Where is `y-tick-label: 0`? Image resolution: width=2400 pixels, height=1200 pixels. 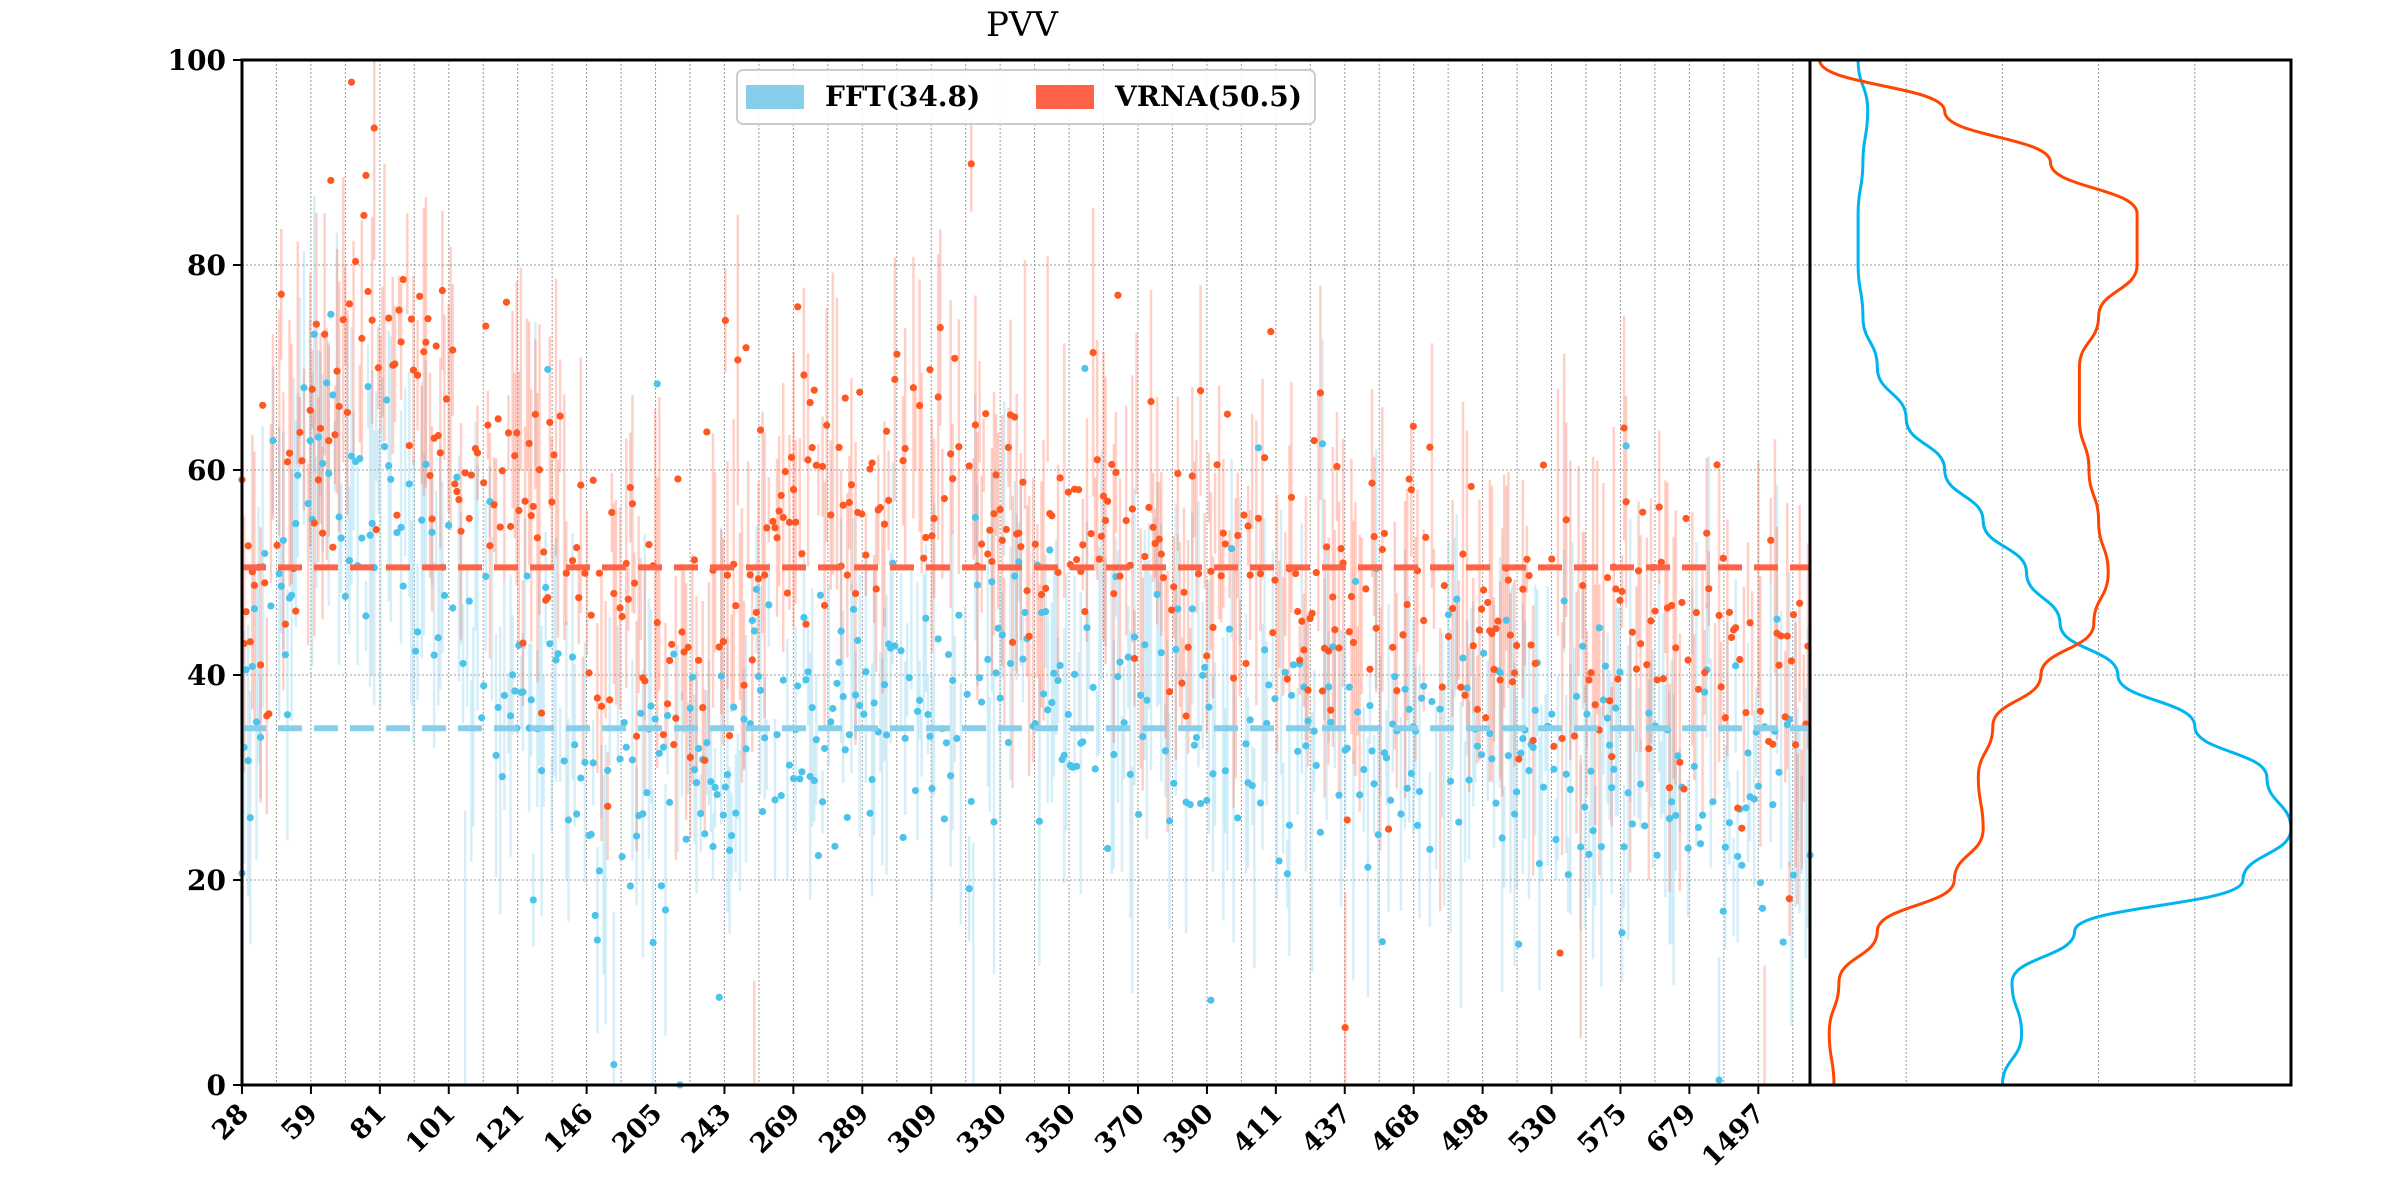 y-tick-label: 0 is located at coordinates (216, 1085).